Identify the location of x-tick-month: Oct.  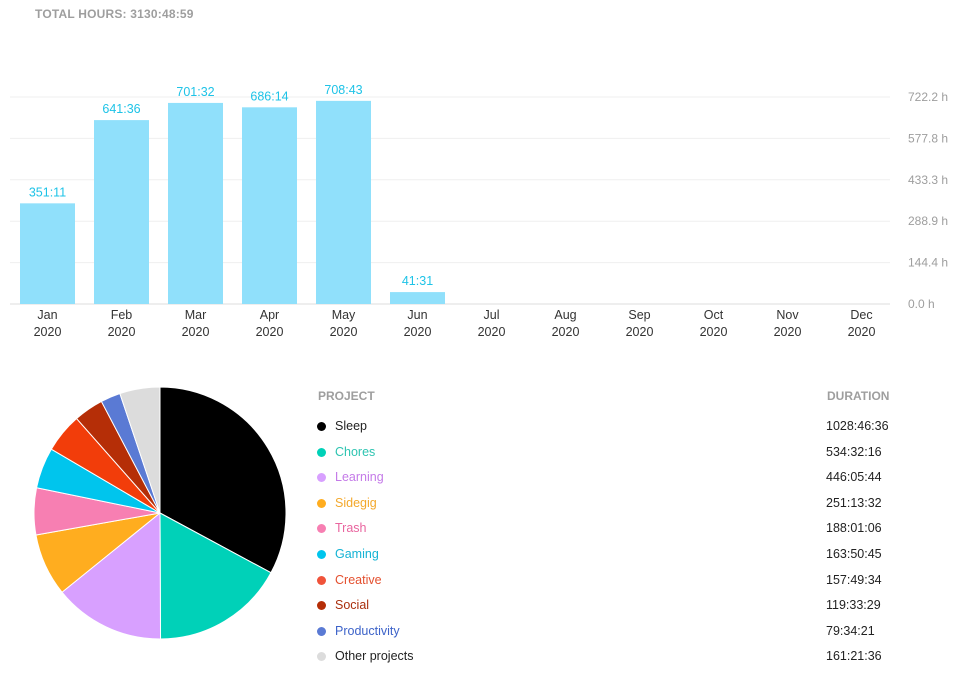
(714, 315).